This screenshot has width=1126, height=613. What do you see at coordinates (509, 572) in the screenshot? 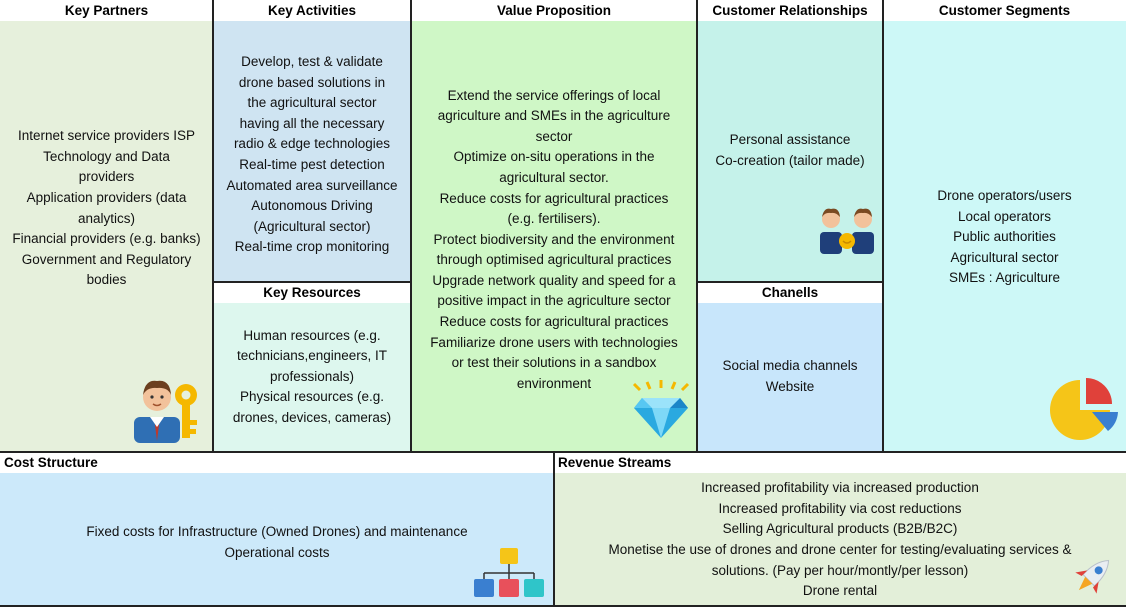
I see `org-chart-icon` at bounding box center [509, 572].